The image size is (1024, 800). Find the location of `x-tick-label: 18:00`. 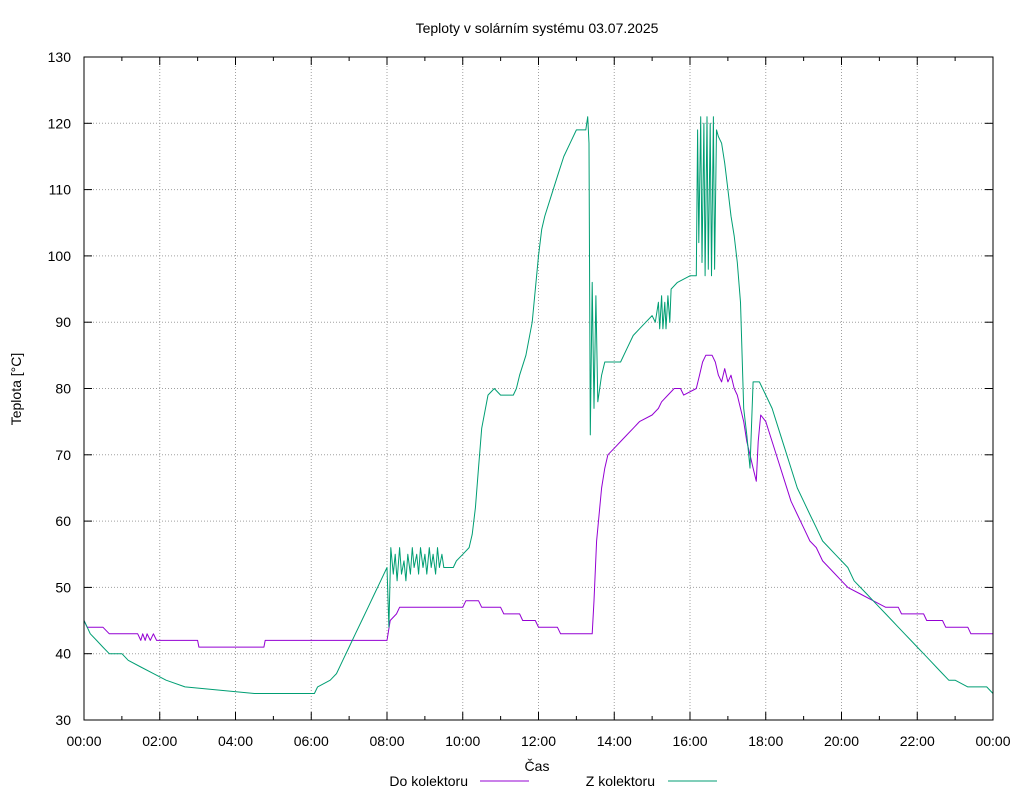

x-tick-label: 18:00 is located at coordinates (765, 741).